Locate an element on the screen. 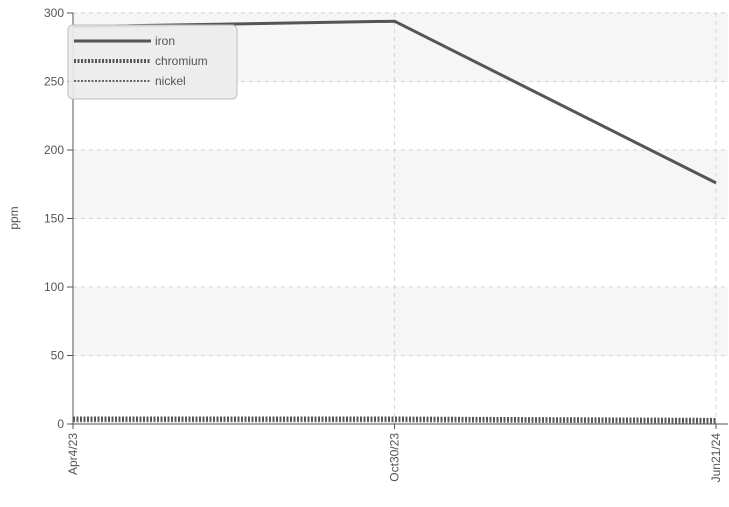  y-tick-label: 0 is located at coordinates (60, 424).